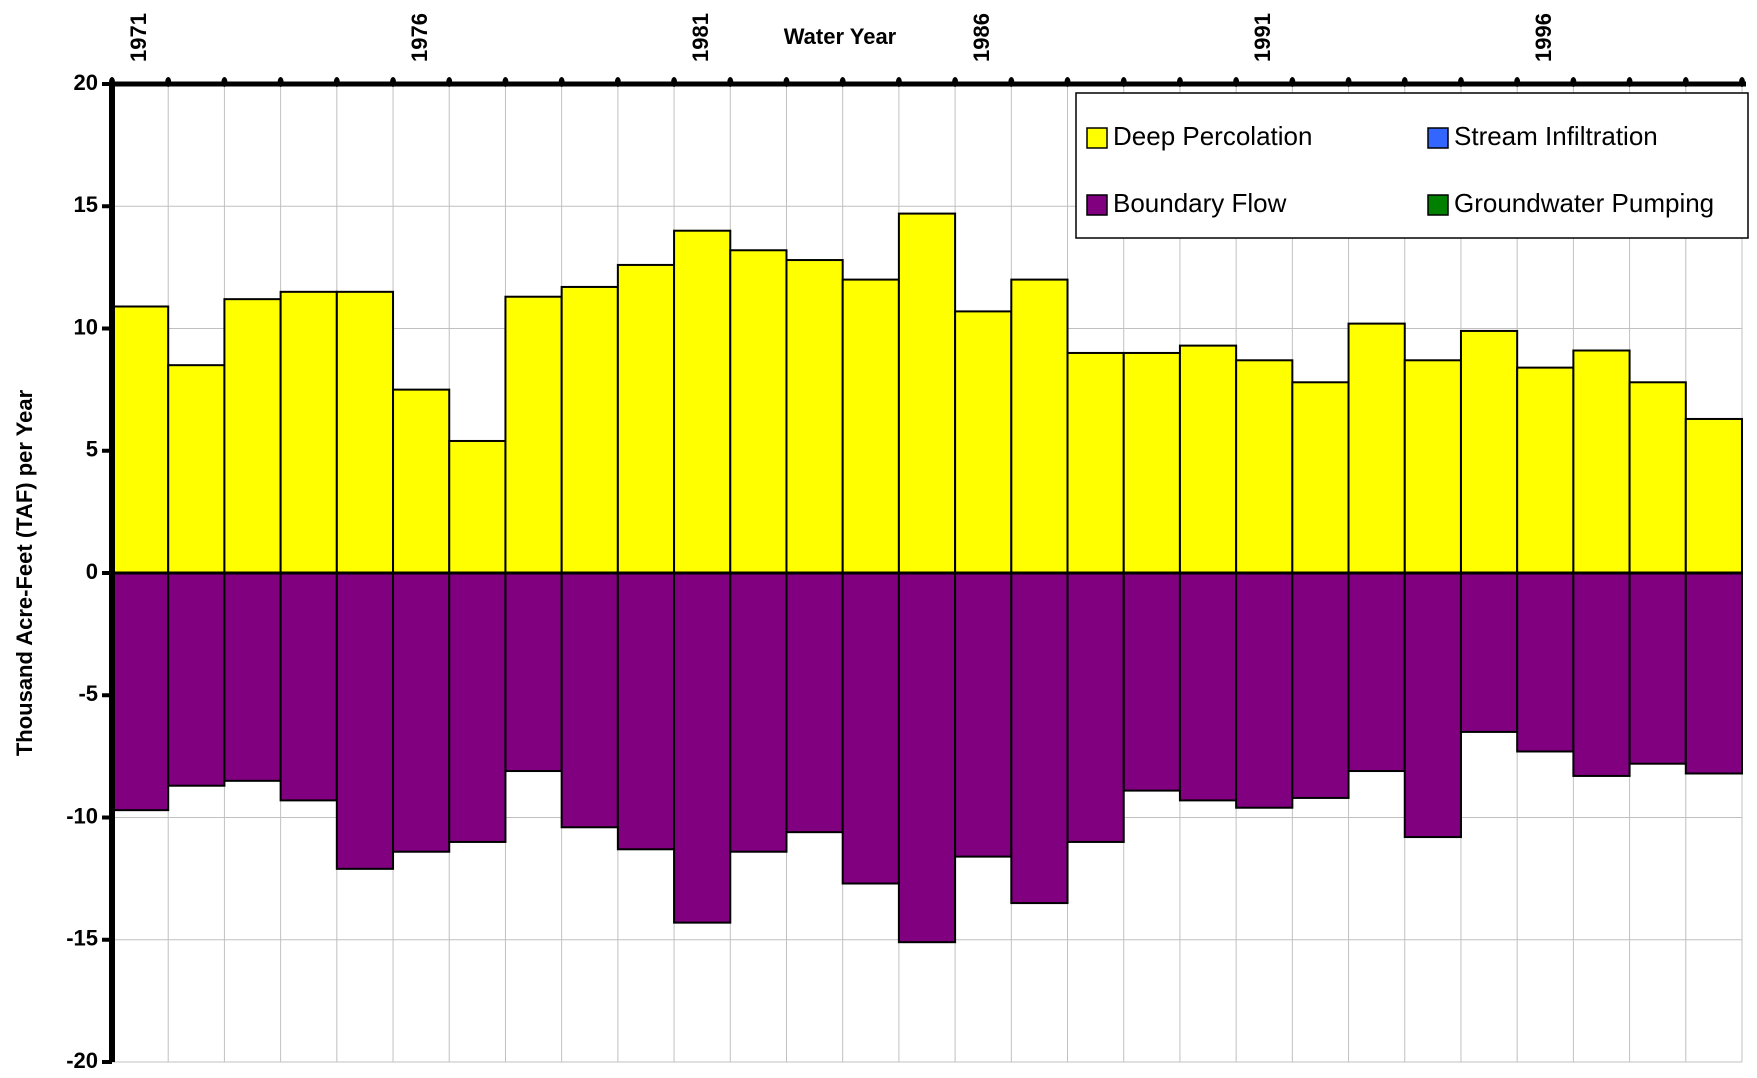 The image size is (1757, 1078). Describe the element at coordinates (82, 938) in the screenshot. I see `y-tick-label: -15` at that location.